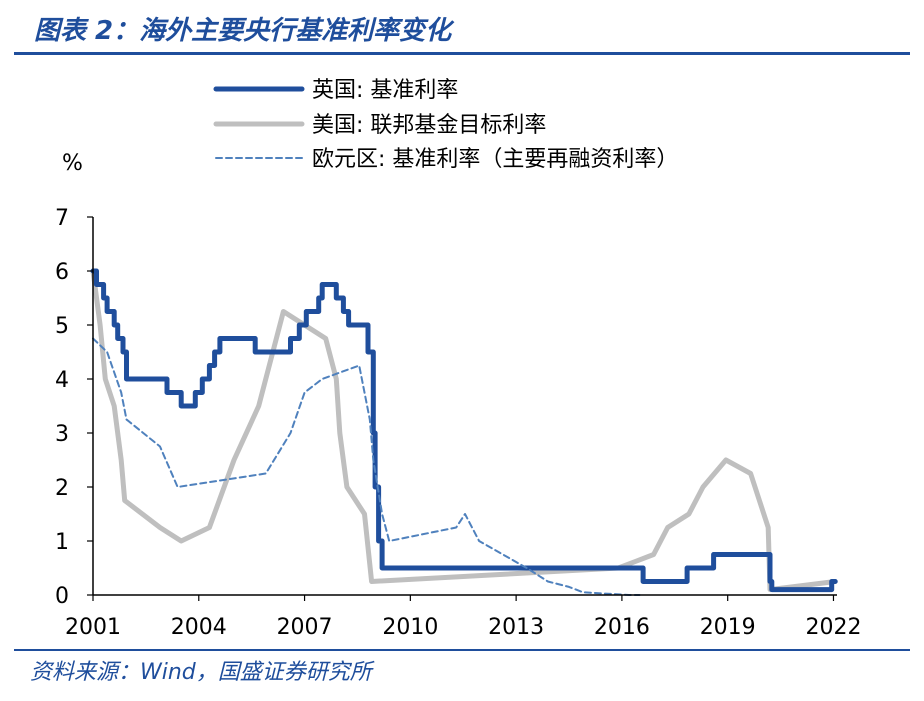  What do you see at coordinates (62, 542) in the screenshot?
I see `y-tick-label: 1` at bounding box center [62, 542].